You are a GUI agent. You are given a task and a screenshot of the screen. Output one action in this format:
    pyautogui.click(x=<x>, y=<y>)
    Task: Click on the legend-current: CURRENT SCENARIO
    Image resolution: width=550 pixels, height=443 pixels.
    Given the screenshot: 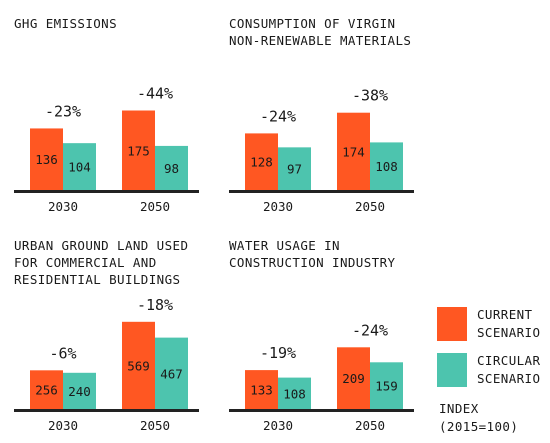 What is the action you would take?
    pyautogui.click(x=488, y=324)
    